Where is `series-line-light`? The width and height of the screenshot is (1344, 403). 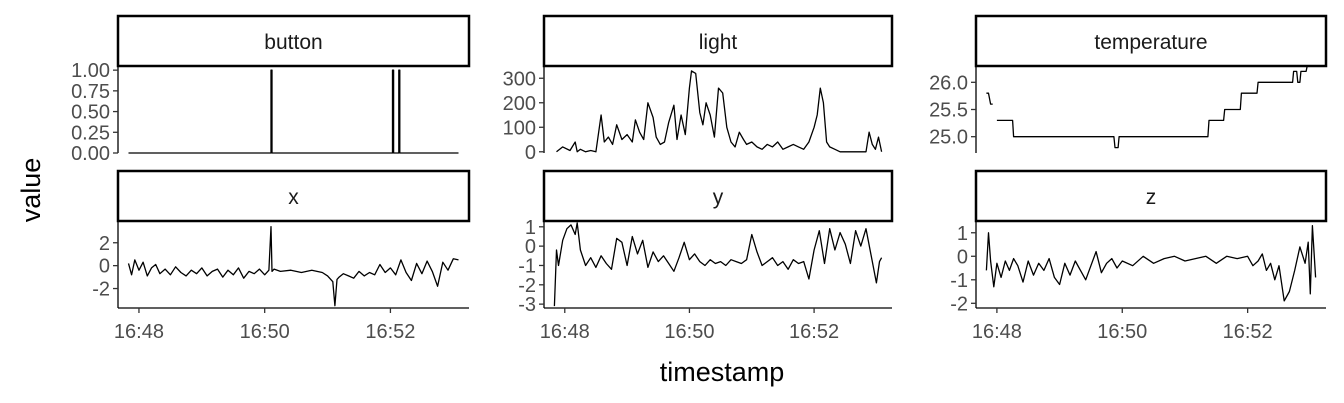
series-line-light is located at coordinates (719, 111).